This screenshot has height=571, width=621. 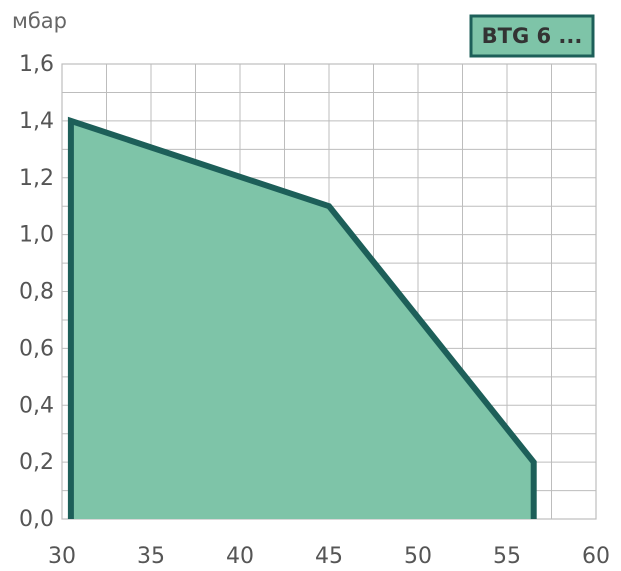 What do you see at coordinates (36, 348) in the screenshot?
I see `y-tick-label: 0,6` at bounding box center [36, 348].